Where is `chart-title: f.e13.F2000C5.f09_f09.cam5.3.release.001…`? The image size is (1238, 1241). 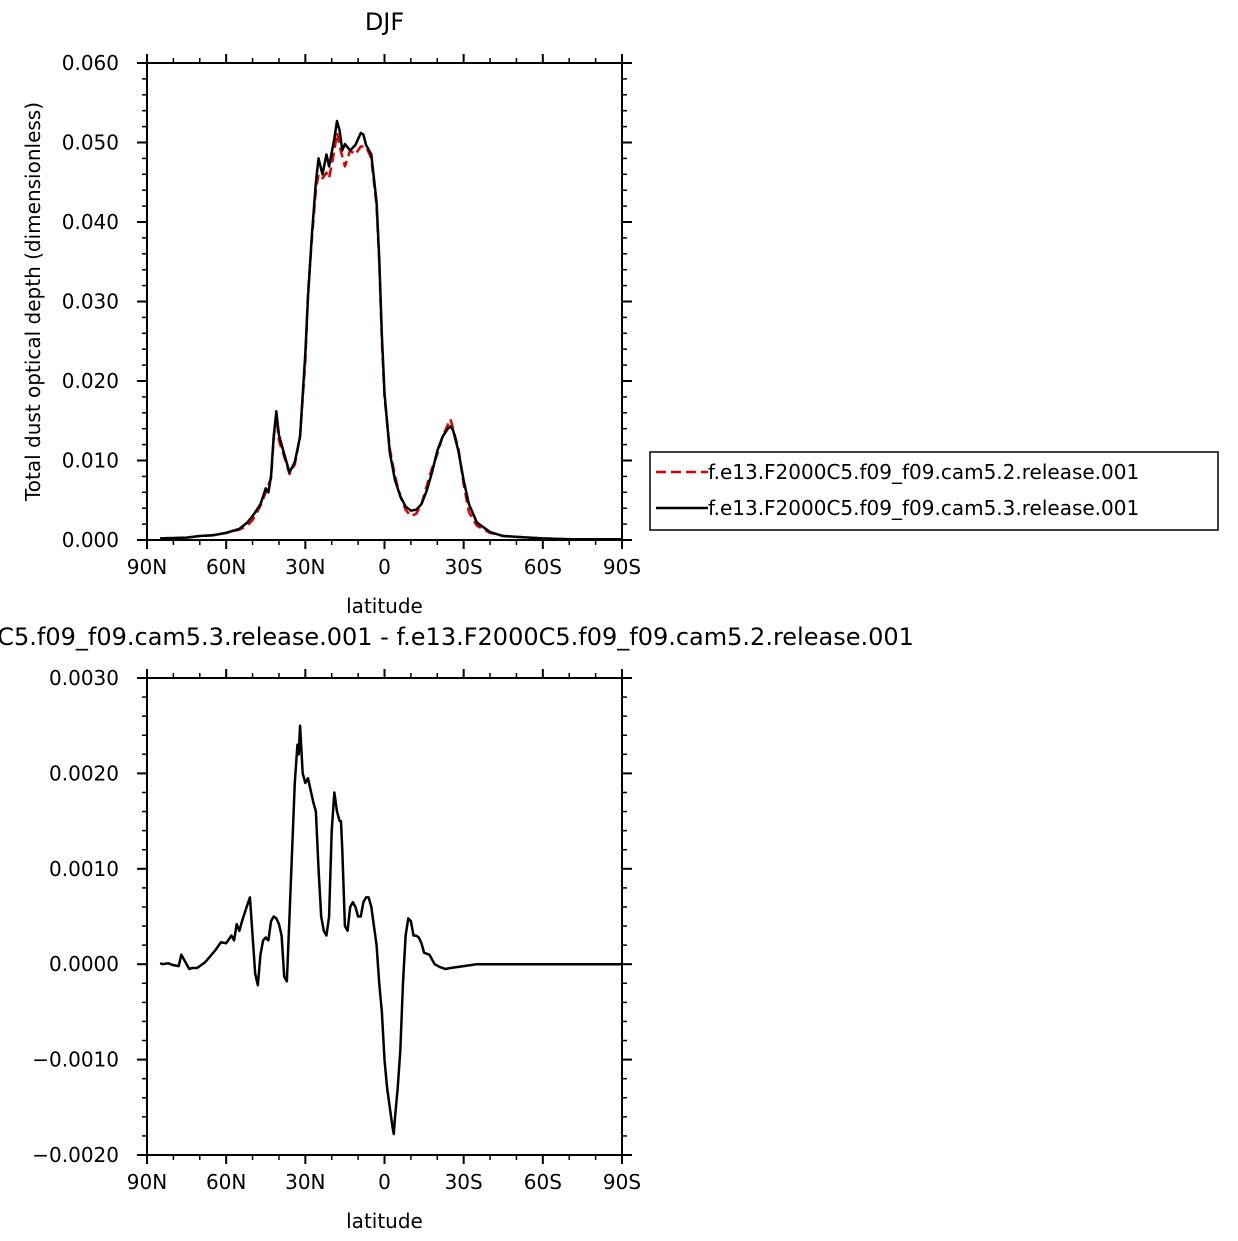
chart-title: f.e13.F2000C5.f09_f09.cam5.3.release.001… is located at coordinates (457, 637).